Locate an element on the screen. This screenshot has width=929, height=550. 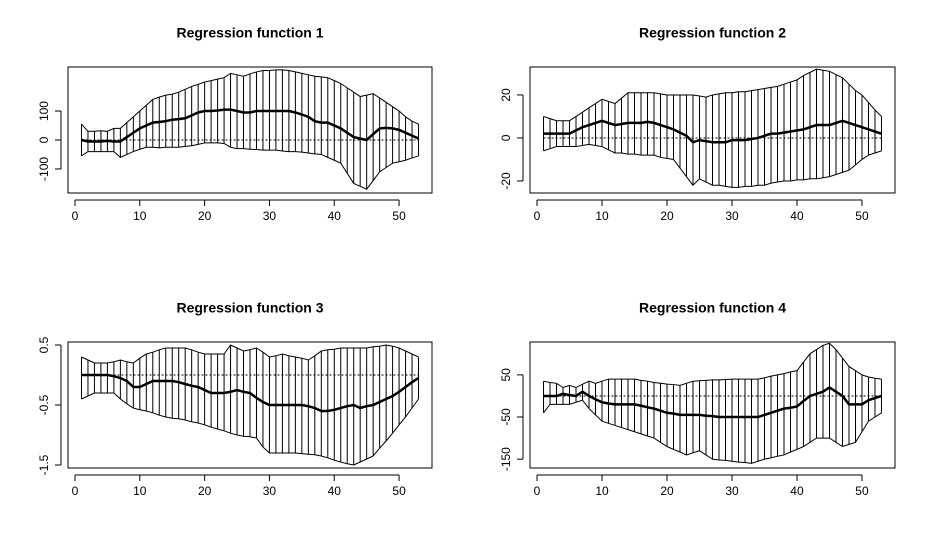
y-tick-label: 50 is located at coordinates (506, 375).